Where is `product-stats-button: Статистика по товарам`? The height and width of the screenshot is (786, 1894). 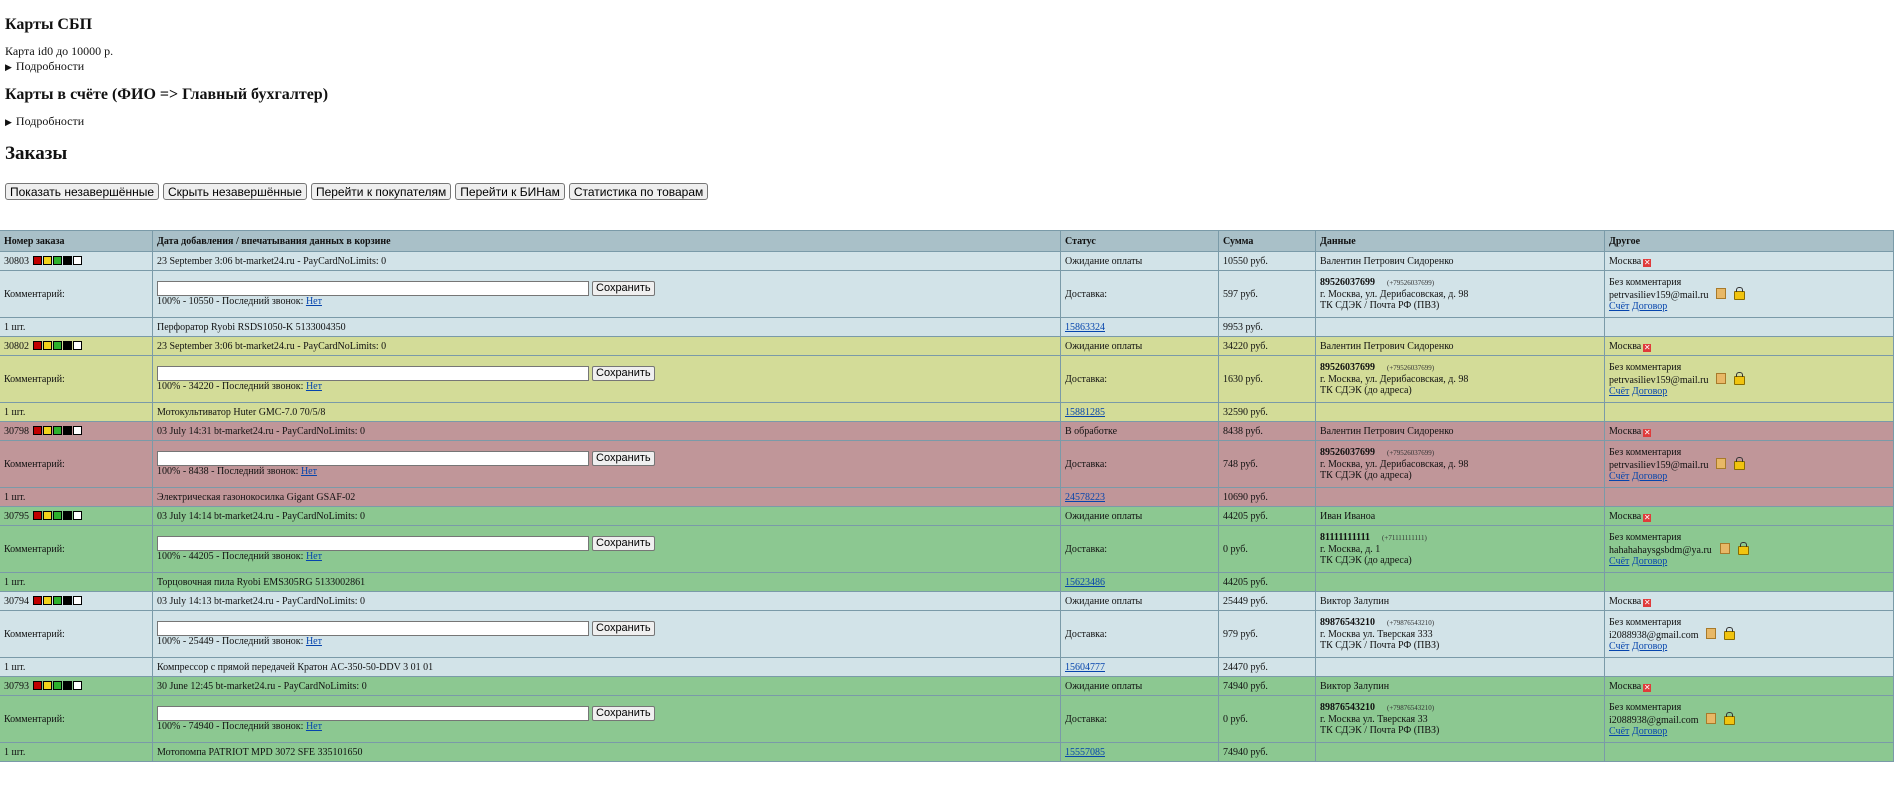
product-stats-button: Статистика по товарам is located at coordinates (638, 191).